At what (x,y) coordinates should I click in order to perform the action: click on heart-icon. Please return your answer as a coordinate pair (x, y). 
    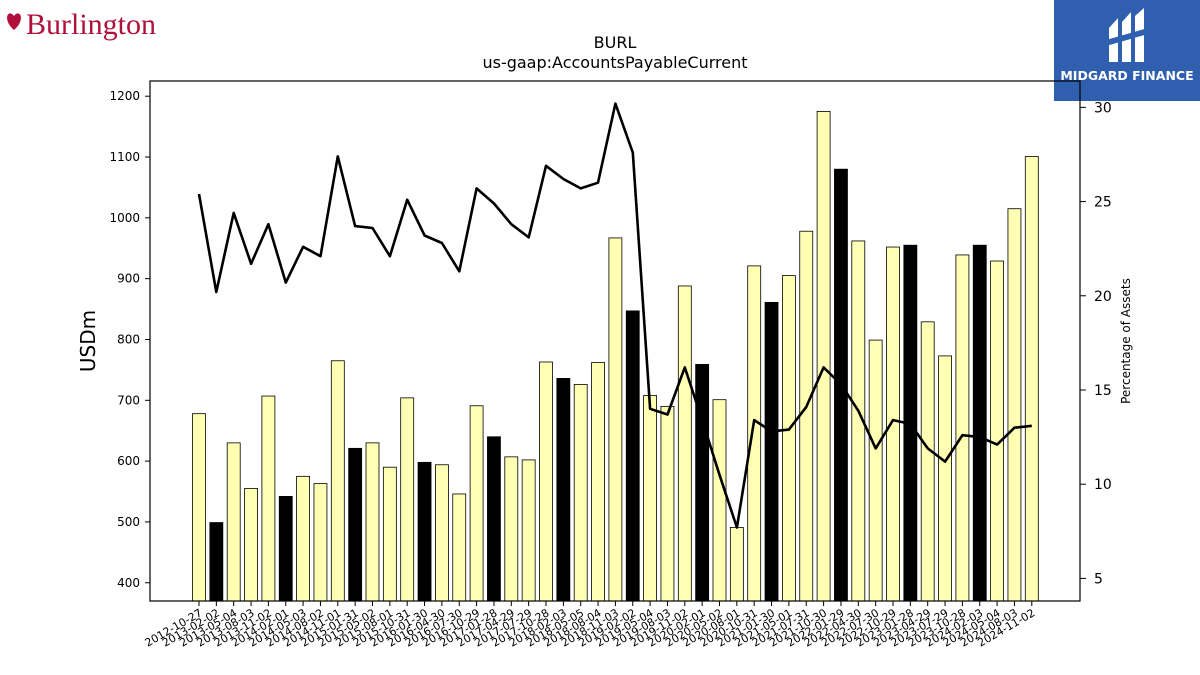
    Looking at the image, I should click on (14, 21).